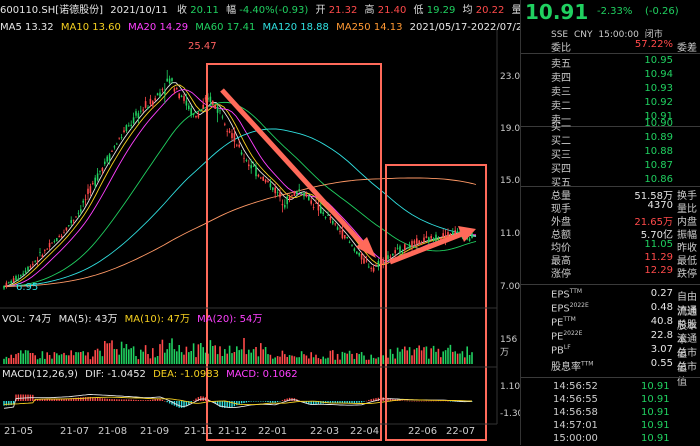 This screenshot has height=446, width=700. Describe the element at coordinates (610, 387) in the screenshot. I see `tick-row: 14:56:52 10.91` at that location.